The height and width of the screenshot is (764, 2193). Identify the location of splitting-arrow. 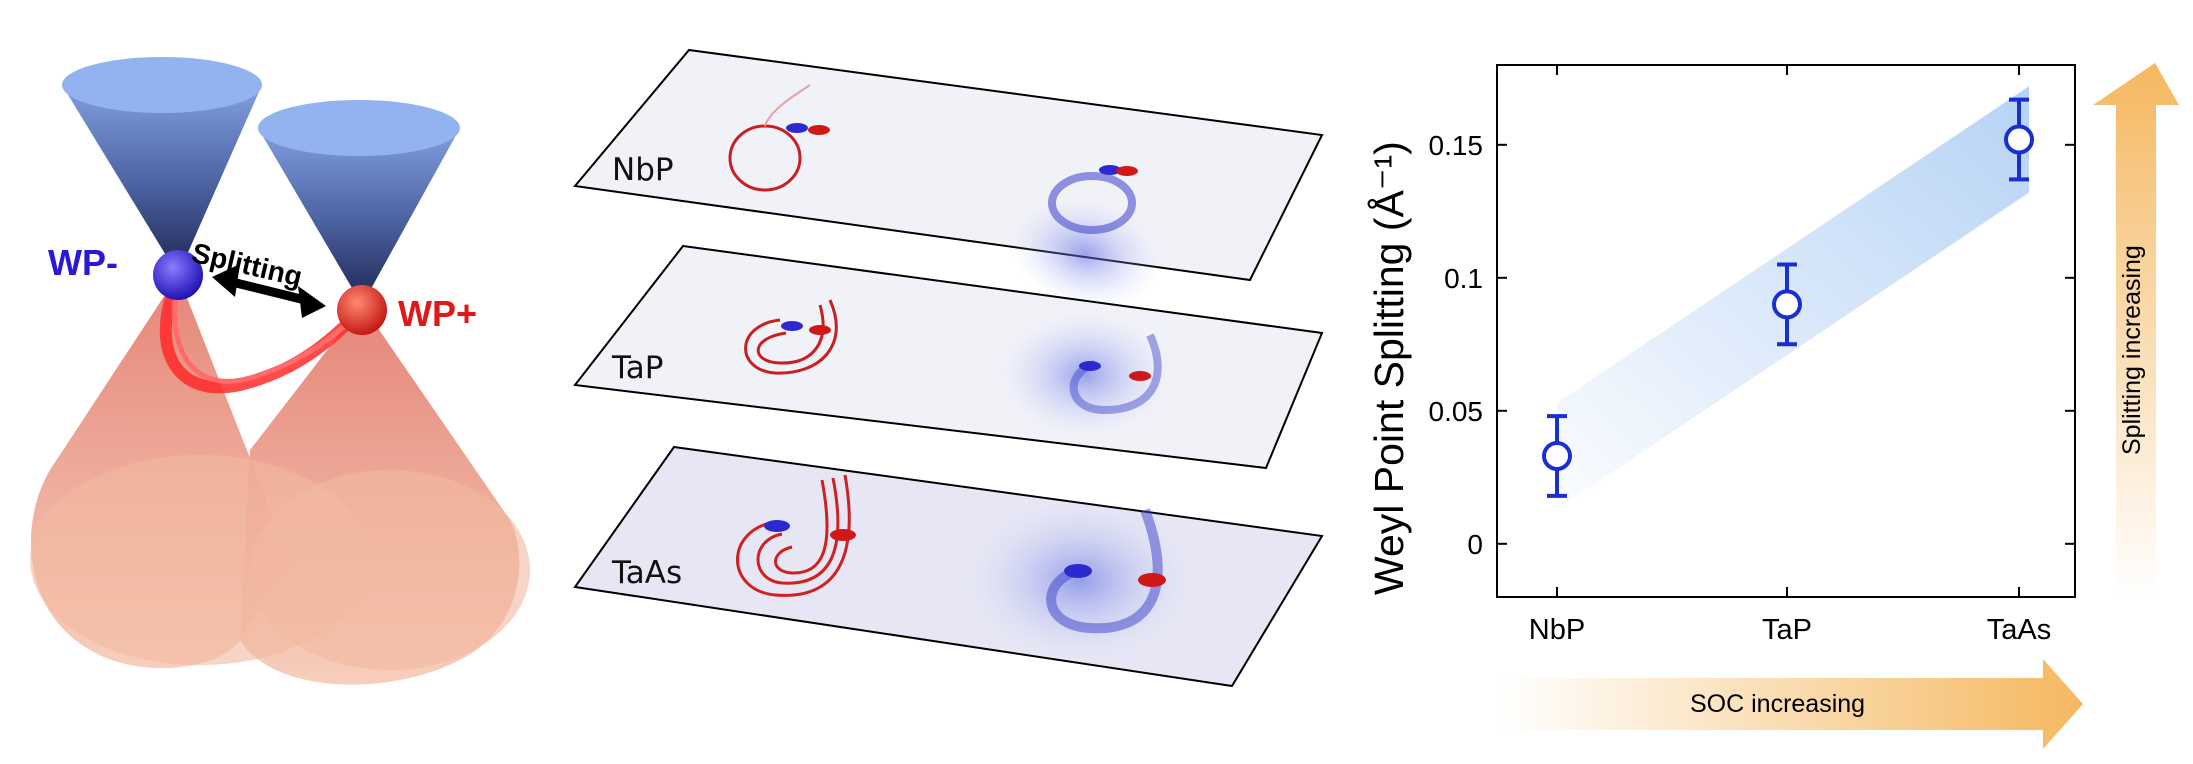
(268, 291).